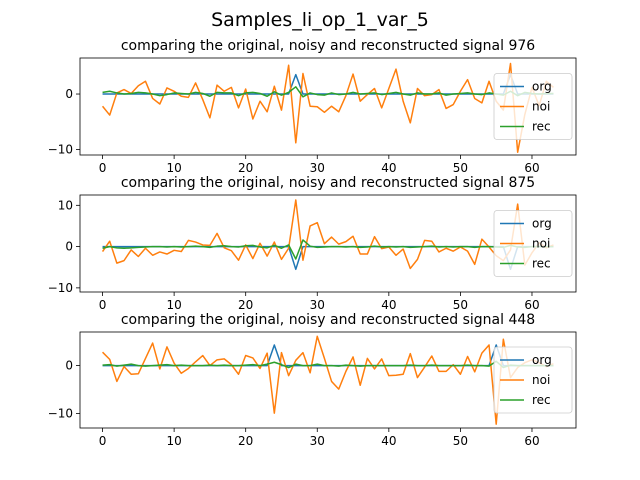 This screenshot has height=480, width=640. Describe the element at coordinates (65, 205) in the screenshot. I see `y-tick-label: 10` at that location.